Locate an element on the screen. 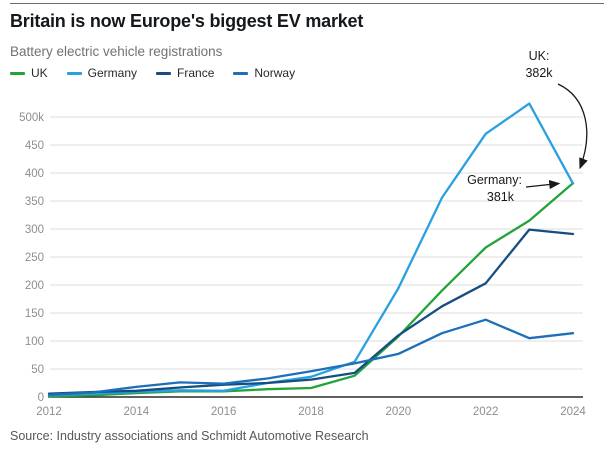 This screenshot has height=454, width=613. y-tick-label: 350 is located at coordinates (34, 202).